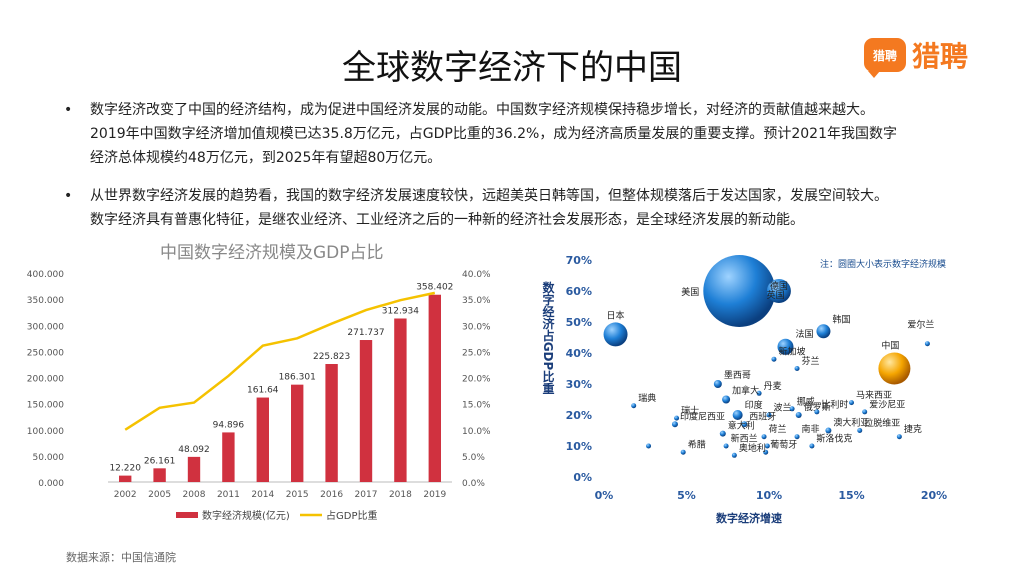  I want to click on bubble-label: 韩国, so click(841, 319).